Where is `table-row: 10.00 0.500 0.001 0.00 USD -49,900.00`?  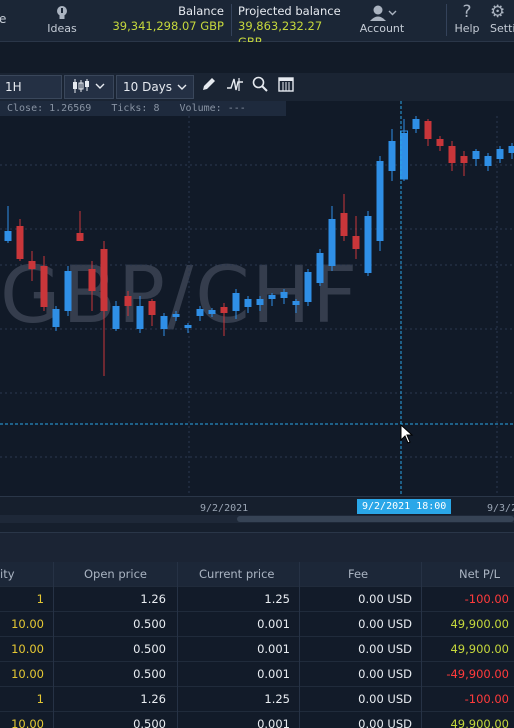 table-row: 10.00 0.500 0.001 0.00 USD -49,900.00 is located at coordinates (257, 674).